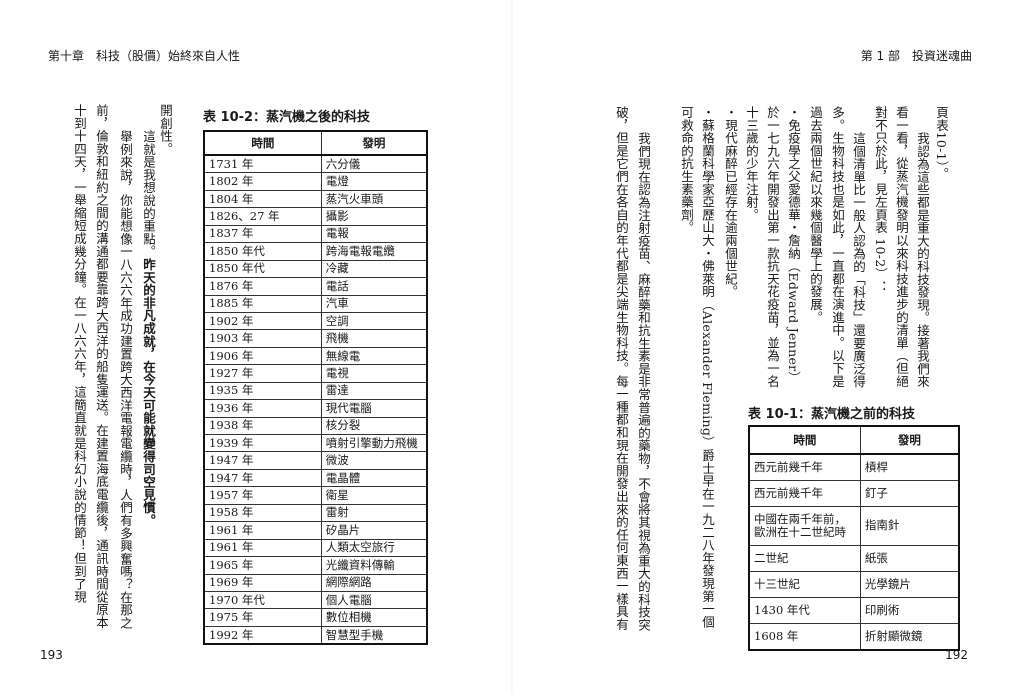 Image resolution: width=1024 pixels, height=693 pixels. I want to click on table-cell: 無線電, so click(374, 356).